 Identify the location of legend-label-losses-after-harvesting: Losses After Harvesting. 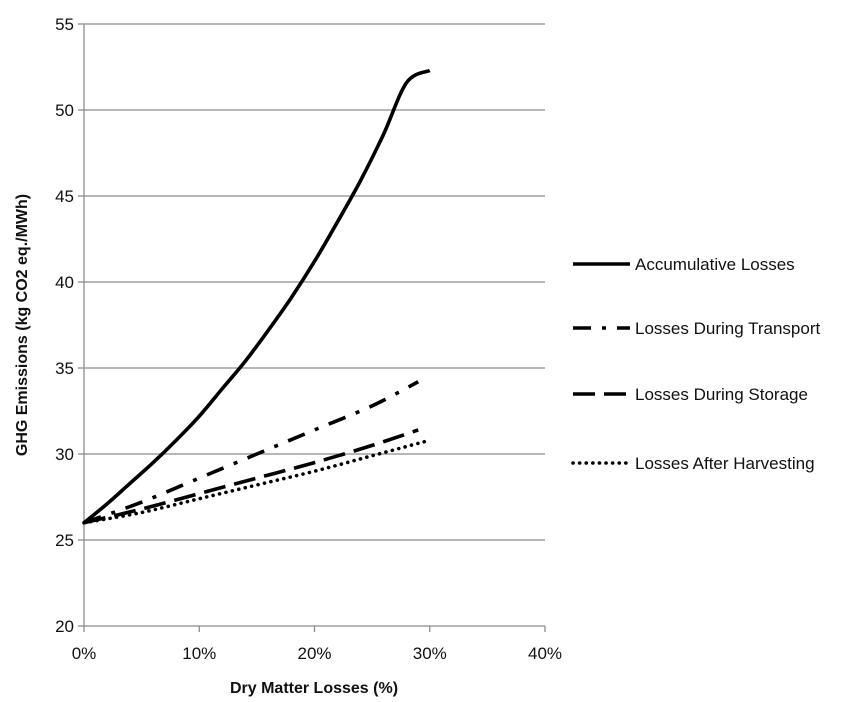
(725, 463).